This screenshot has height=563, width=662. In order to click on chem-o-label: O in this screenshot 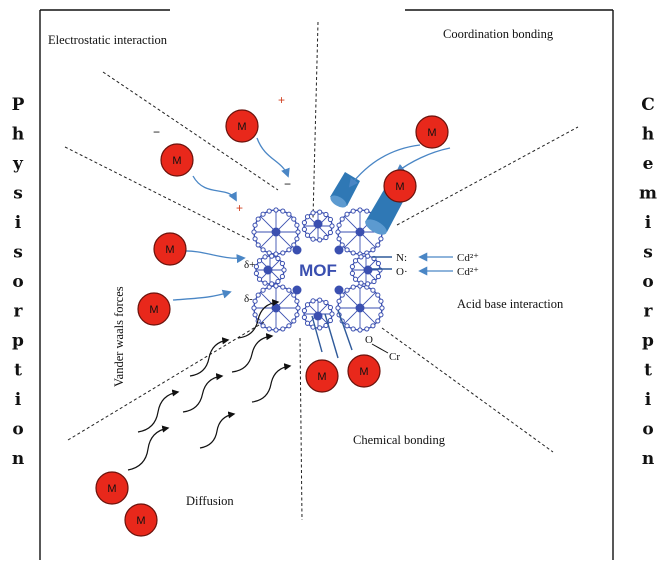, I will do `click(369, 340)`.